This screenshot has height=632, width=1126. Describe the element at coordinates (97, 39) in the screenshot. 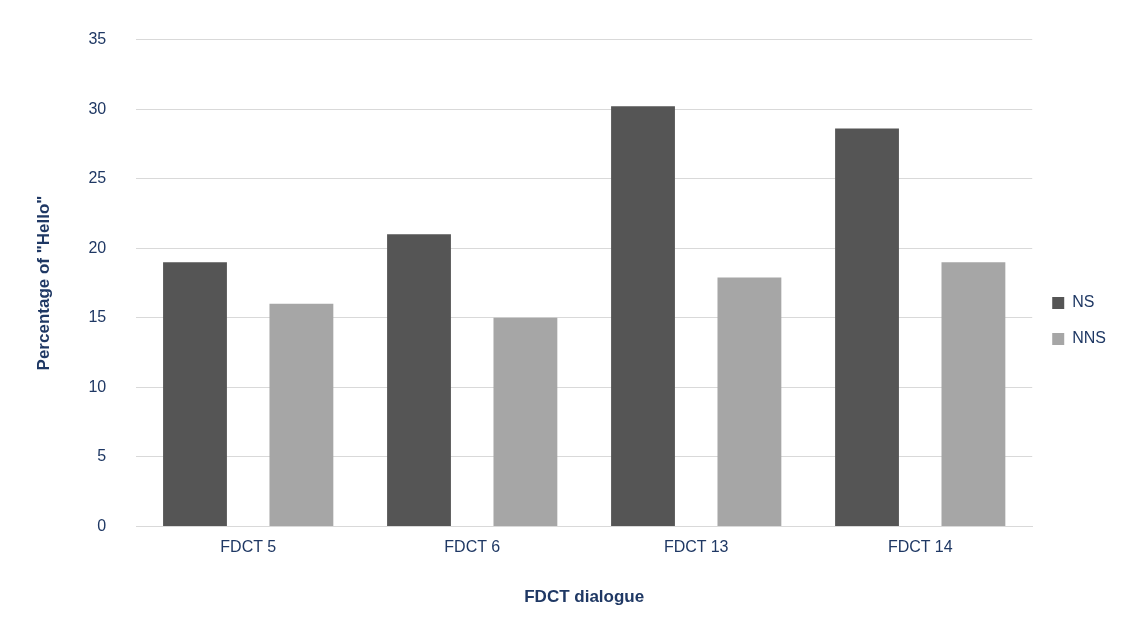

I see `y-tick-label: 35` at that location.